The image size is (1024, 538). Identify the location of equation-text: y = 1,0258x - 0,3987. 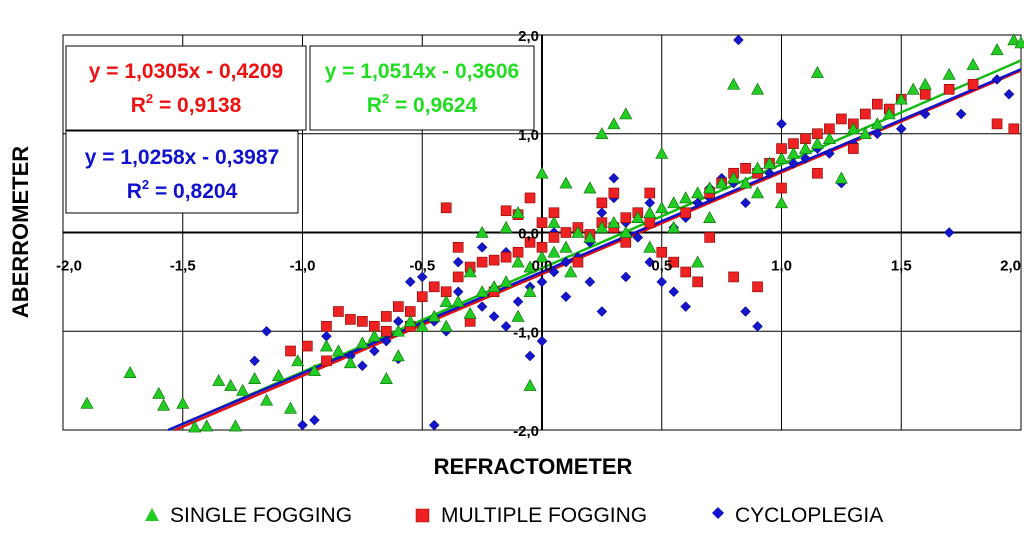
(182, 157).